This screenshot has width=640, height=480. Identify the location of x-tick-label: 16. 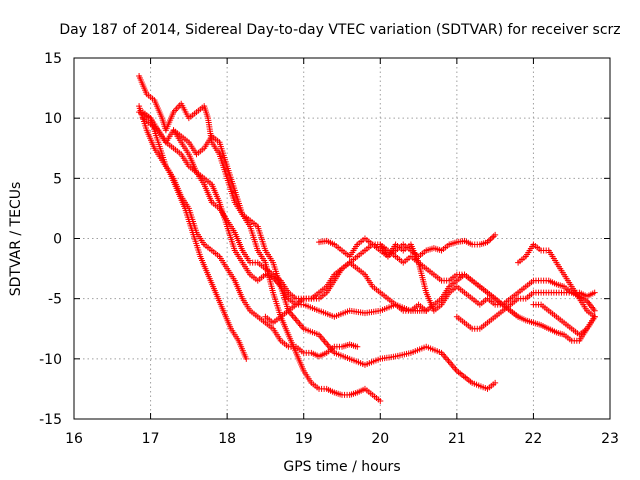
(74, 439).